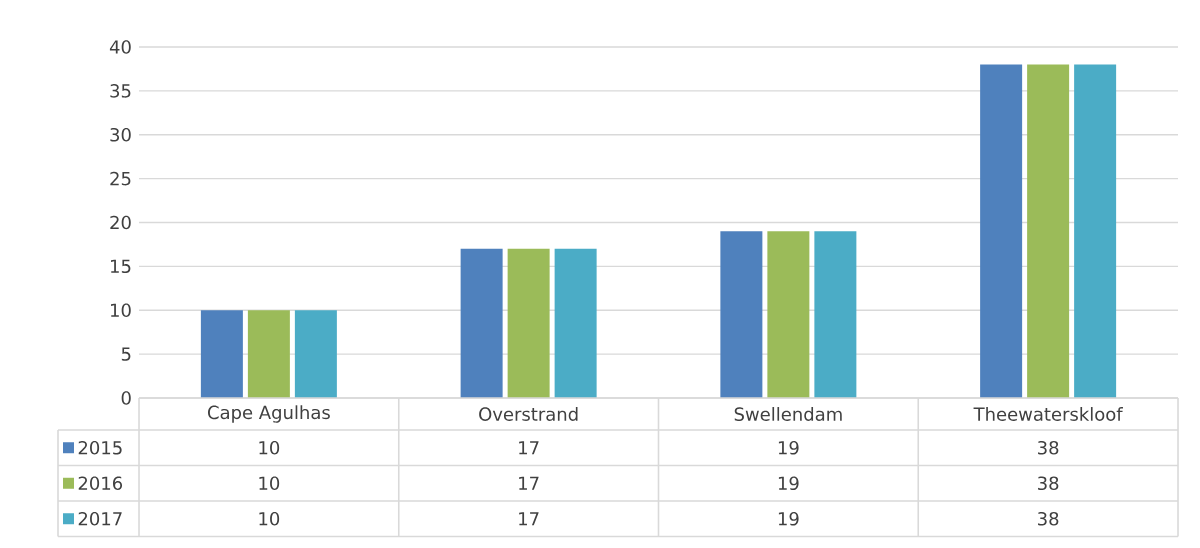 This screenshot has height=548, width=1200. What do you see at coordinates (120, 91) in the screenshot?
I see `y-tick-label: 35` at bounding box center [120, 91].